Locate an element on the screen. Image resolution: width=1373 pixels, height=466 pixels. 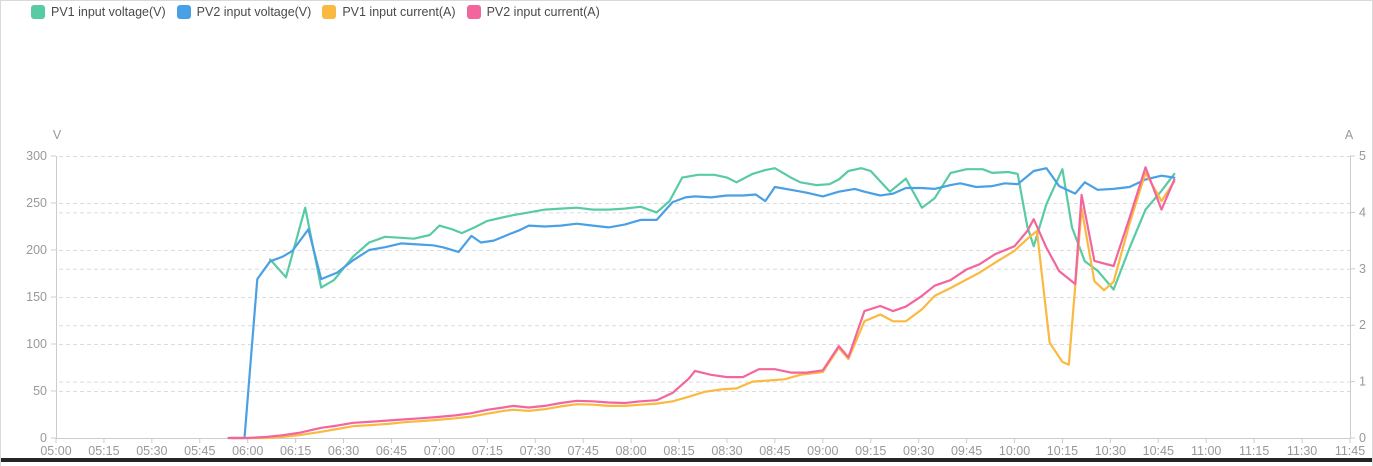
legend-label: PV2 input current(A) is located at coordinates (543, 12).